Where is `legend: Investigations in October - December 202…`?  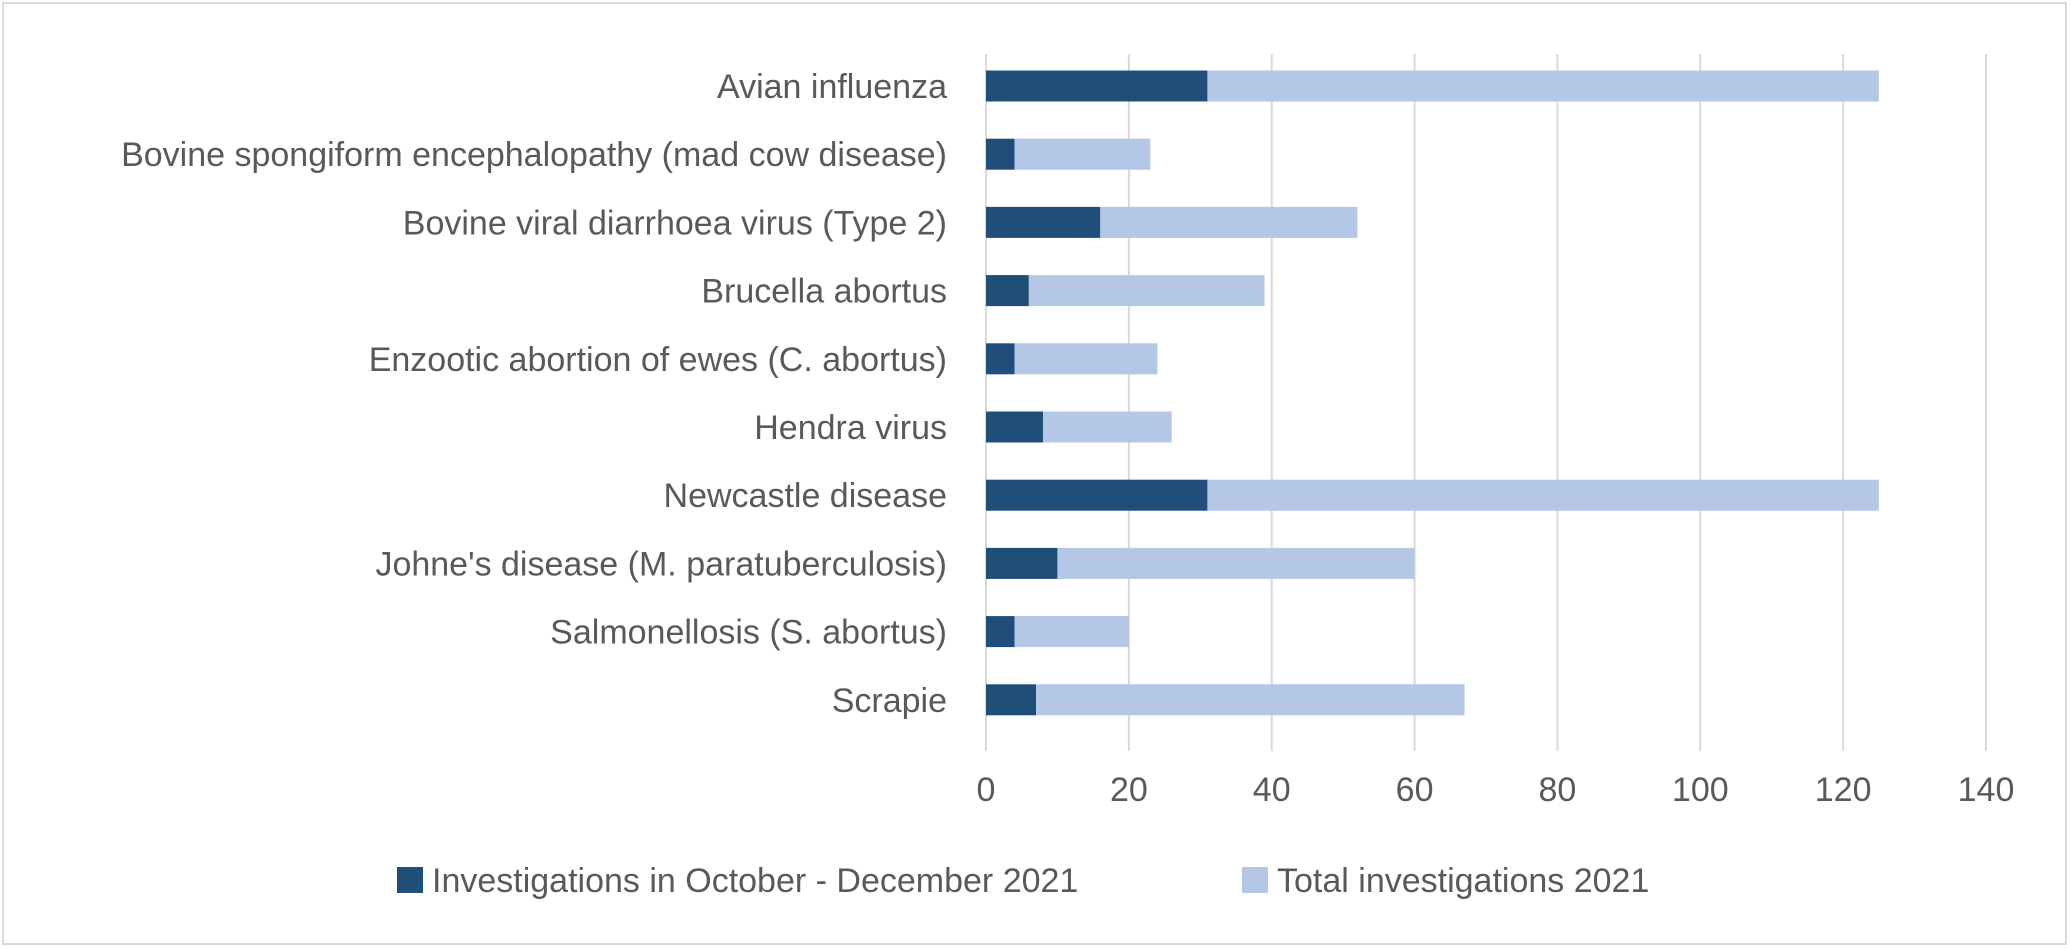 legend: Investigations in October - December 202… is located at coordinates (1023, 881).